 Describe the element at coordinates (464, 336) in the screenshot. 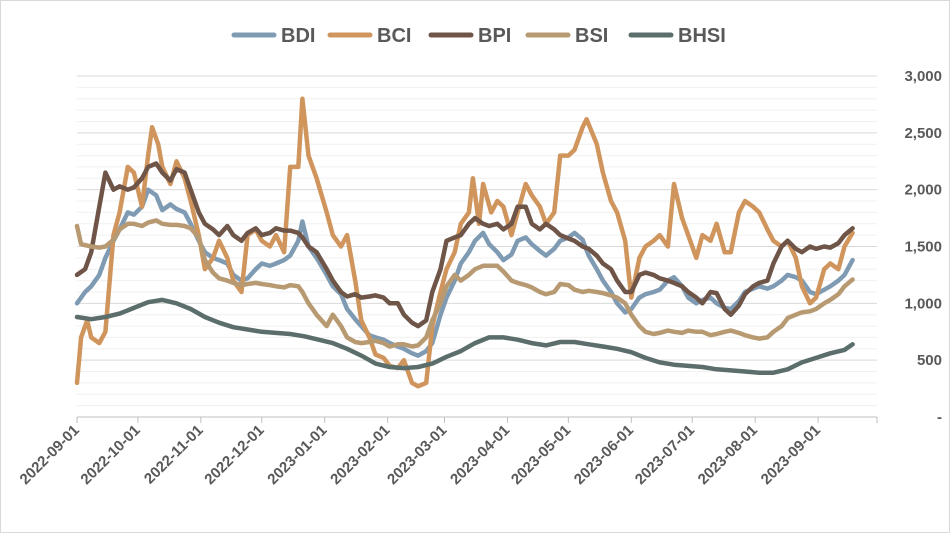

I see `series-line-bhsi` at that location.